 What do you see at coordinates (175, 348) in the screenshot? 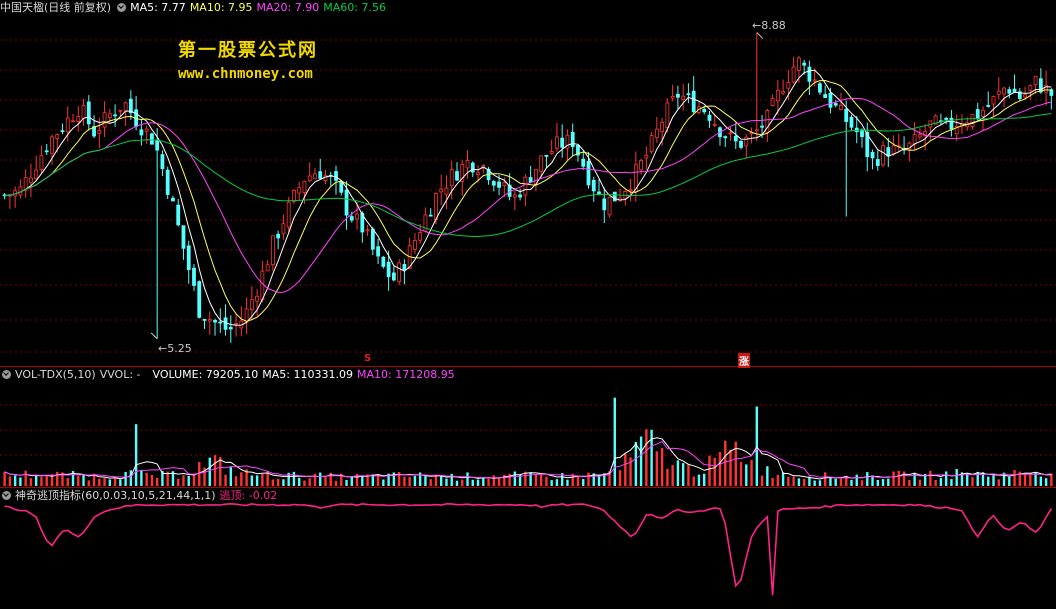
I see `low-price-annotation: ←5.25` at bounding box center [175, 348].